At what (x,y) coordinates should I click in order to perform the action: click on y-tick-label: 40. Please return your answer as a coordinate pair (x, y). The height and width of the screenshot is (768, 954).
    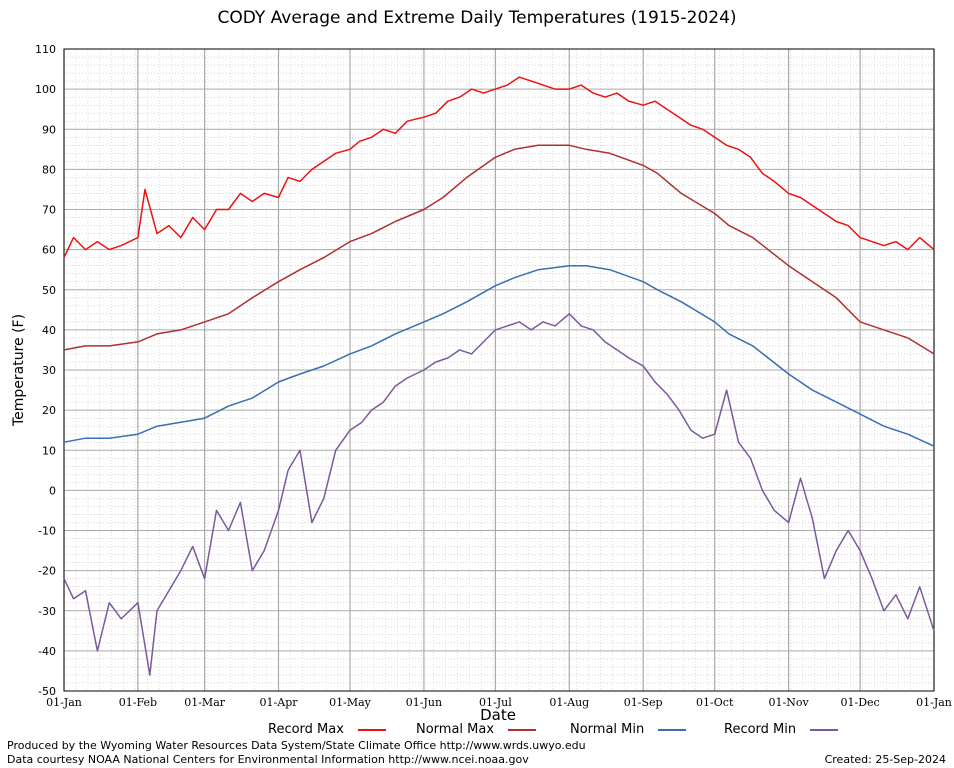
    Looking at the image, I should click on (49, 330).